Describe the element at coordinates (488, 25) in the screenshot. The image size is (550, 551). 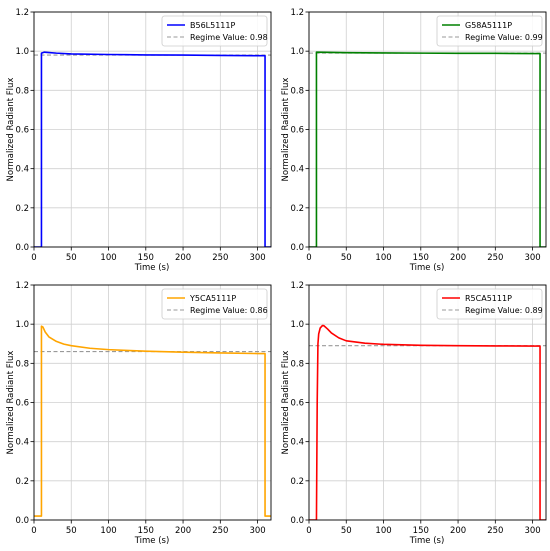
I see `legend-label: G58A5111P` at that location.